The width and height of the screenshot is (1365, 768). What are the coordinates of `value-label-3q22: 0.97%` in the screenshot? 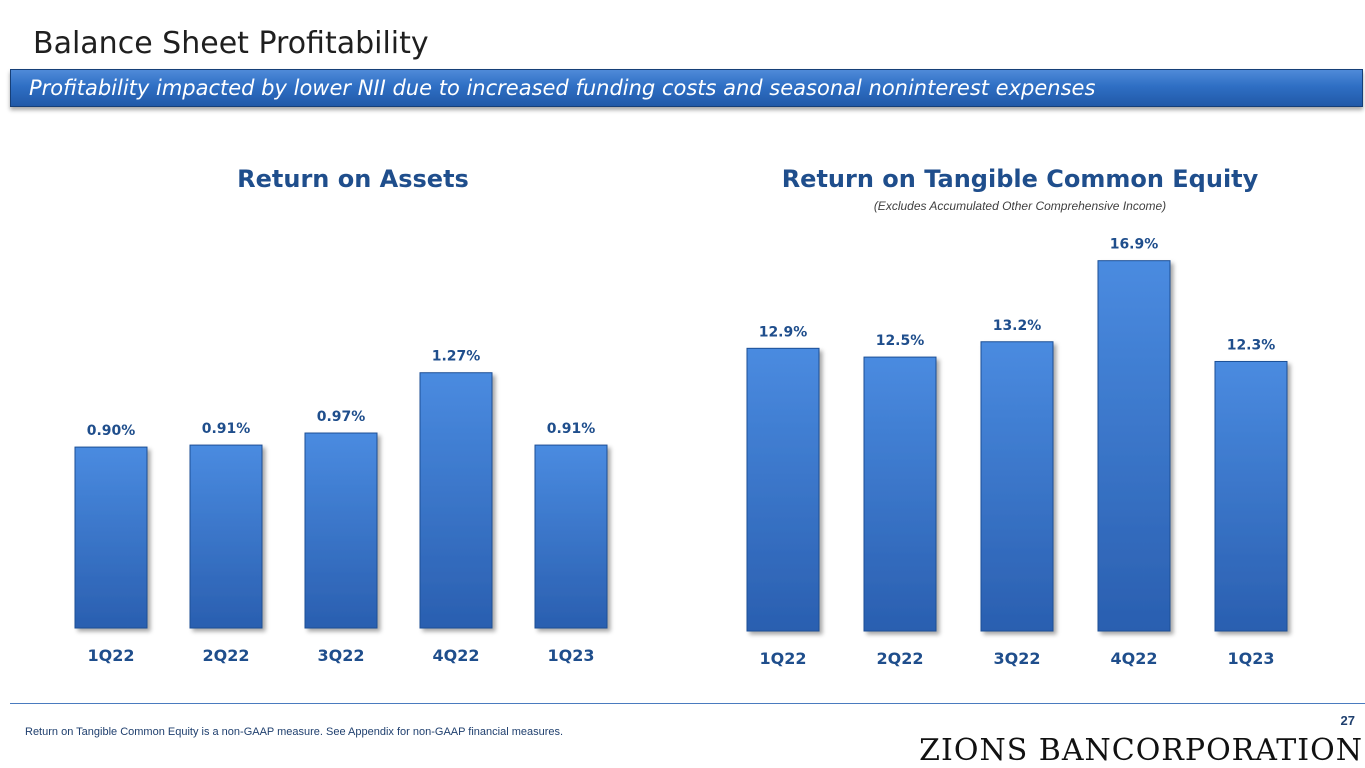 It's located at (341, 417).